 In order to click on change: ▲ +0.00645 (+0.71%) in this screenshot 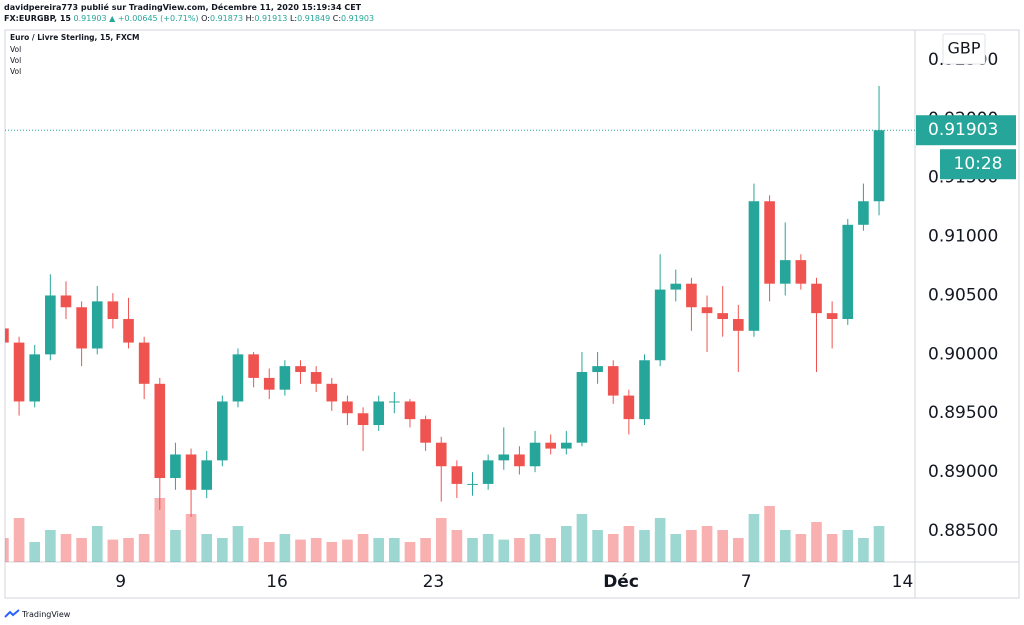, I will do `click(154, 18)`.